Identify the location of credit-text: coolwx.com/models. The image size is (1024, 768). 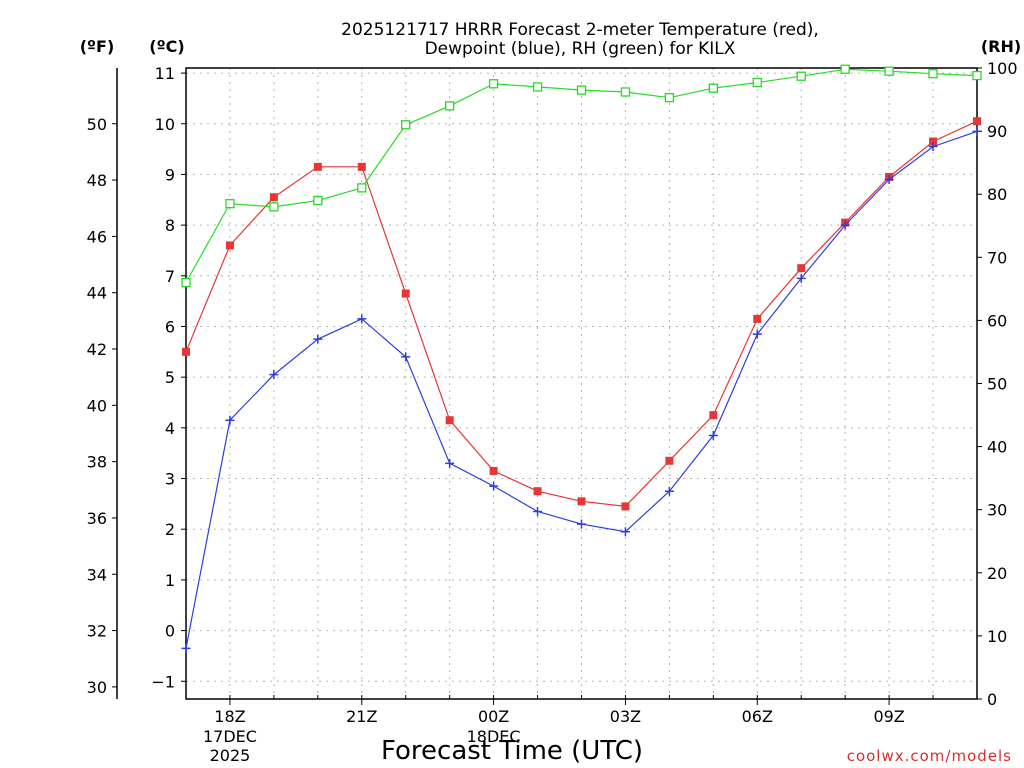
(929, 756).